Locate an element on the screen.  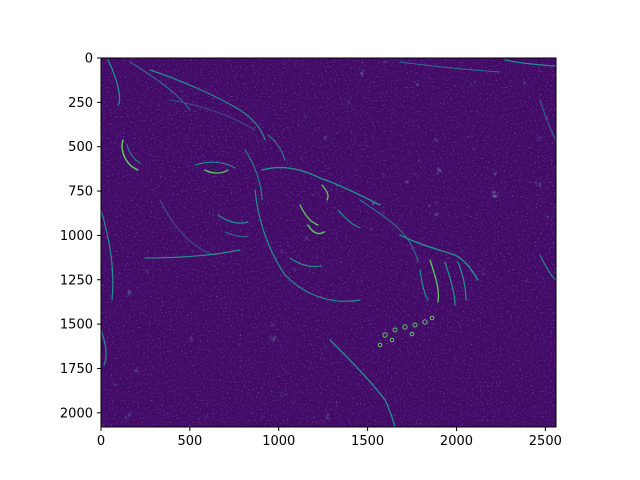
y-axis: 0 250 500 750 1000 1250 1500 1750 2000 is located at coordinates (80, 236).